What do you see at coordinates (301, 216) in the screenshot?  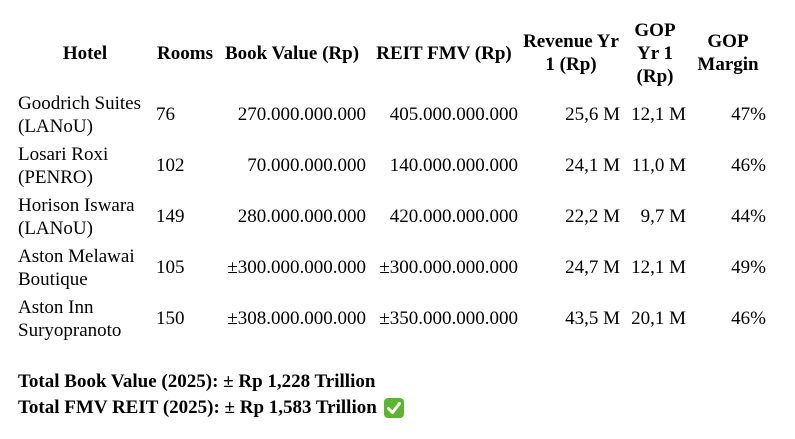 I see `cell: 280.000.000.000` at bounding box center [301, 216].